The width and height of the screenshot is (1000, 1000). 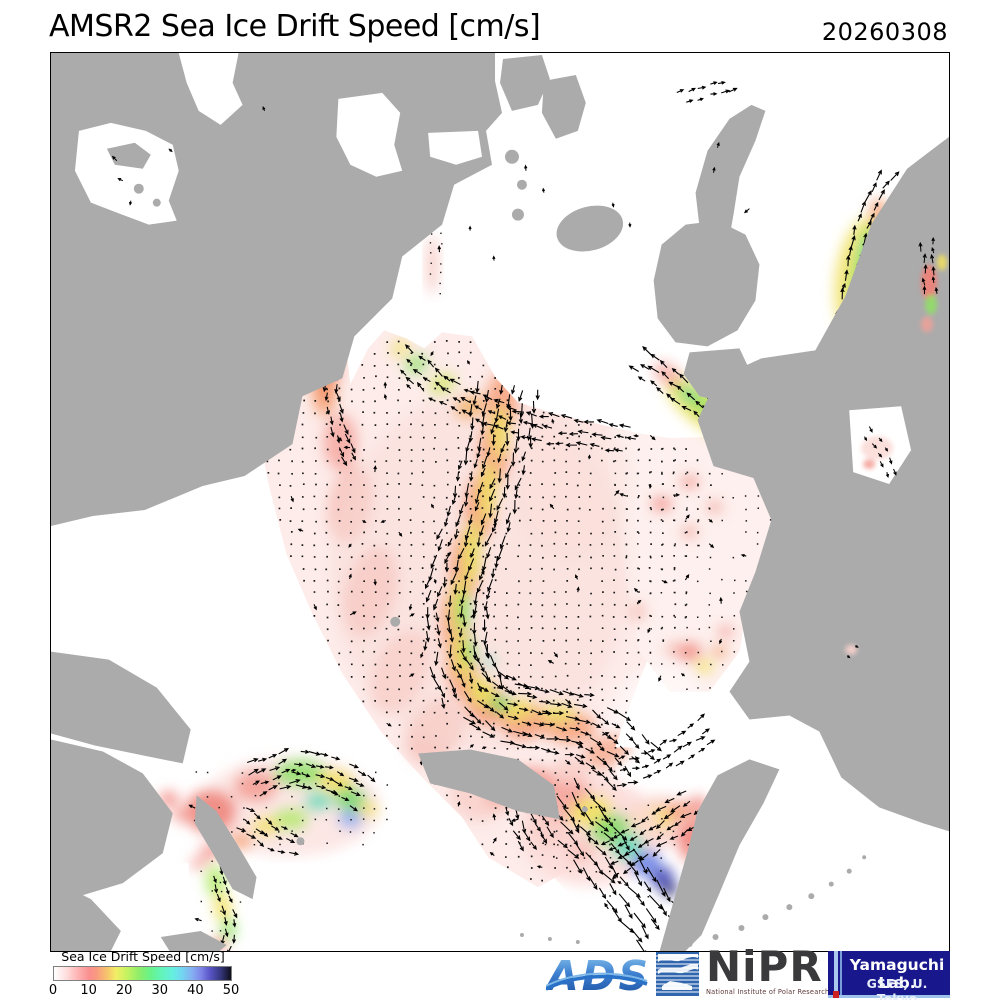 I want to click on colorbar-tick-label: 10, so click(x=88, y=990).